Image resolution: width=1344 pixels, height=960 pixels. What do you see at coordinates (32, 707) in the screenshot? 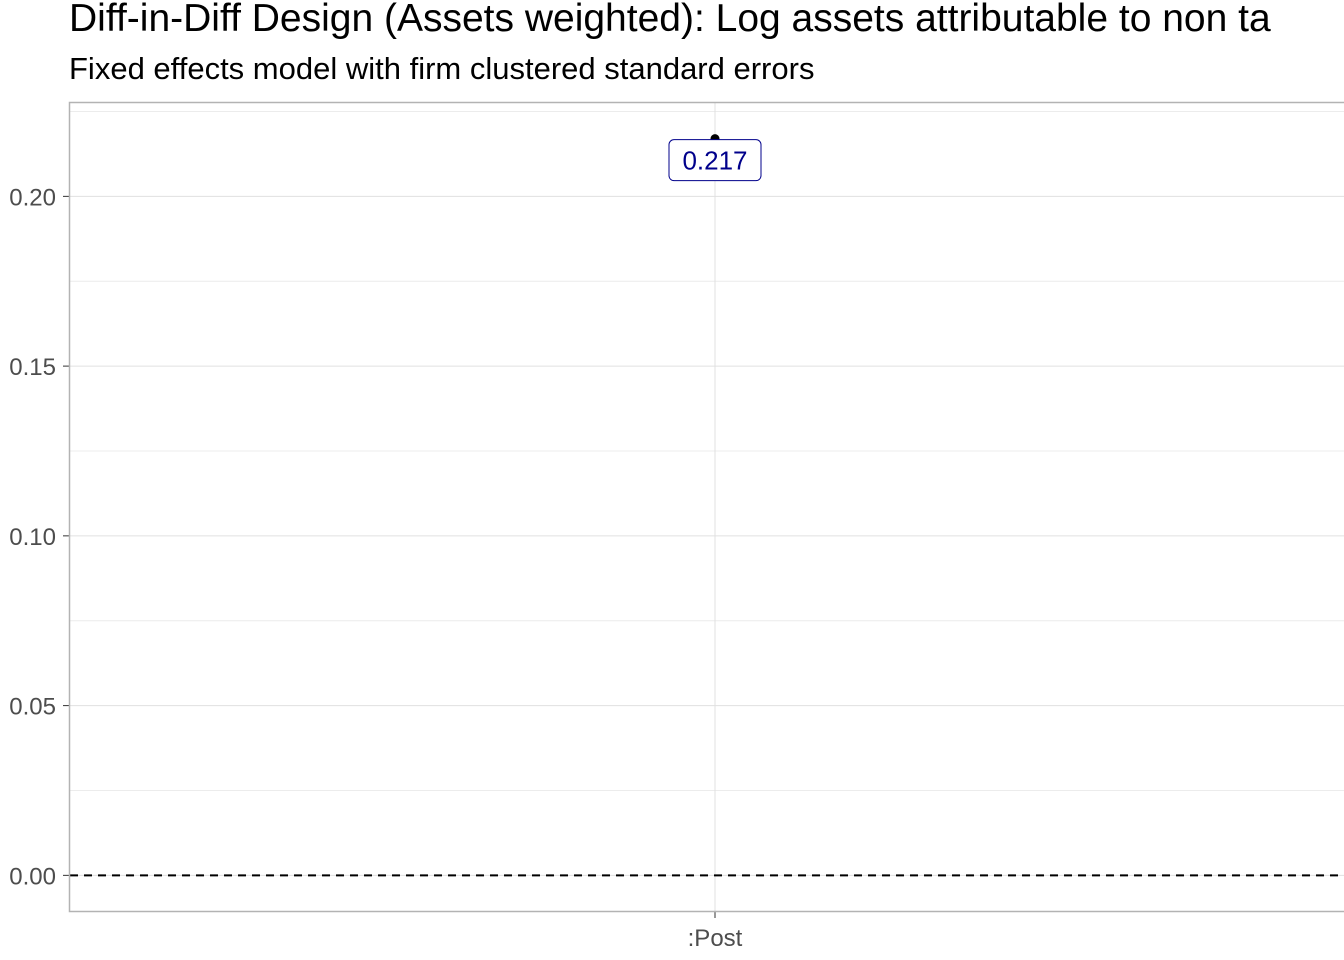
I see `y-tick-label: 0.05` at bounding box center [32, 707].